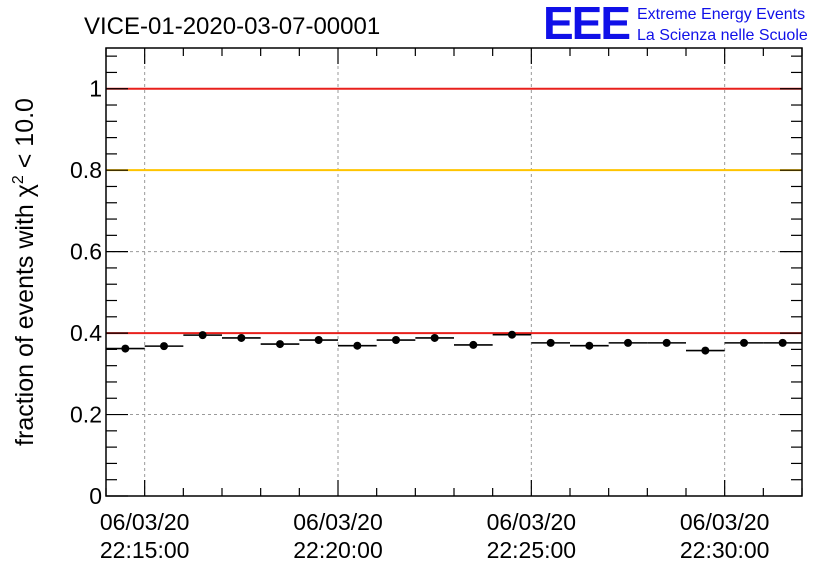 The height and width of the screenshot is (572, 836). What do you see at coordinates (722, 35) in the screenshot?
I see `eee-logo-line2: La Scienza nelle Scuole` at bounding box center [722, 35].